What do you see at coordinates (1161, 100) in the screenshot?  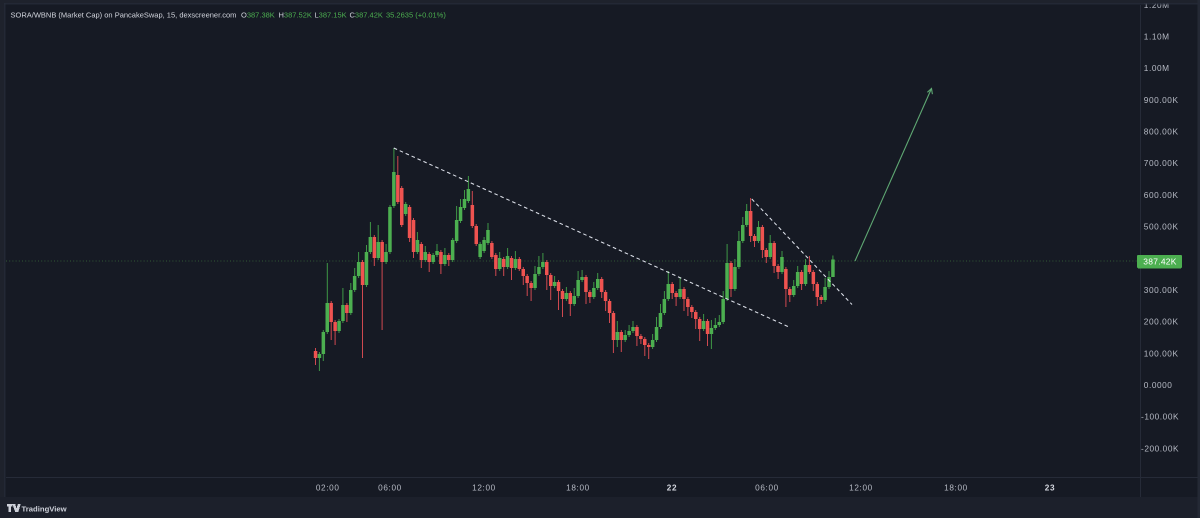 I see `svg-text: 900.00K` at bounding box center [1161, 100].